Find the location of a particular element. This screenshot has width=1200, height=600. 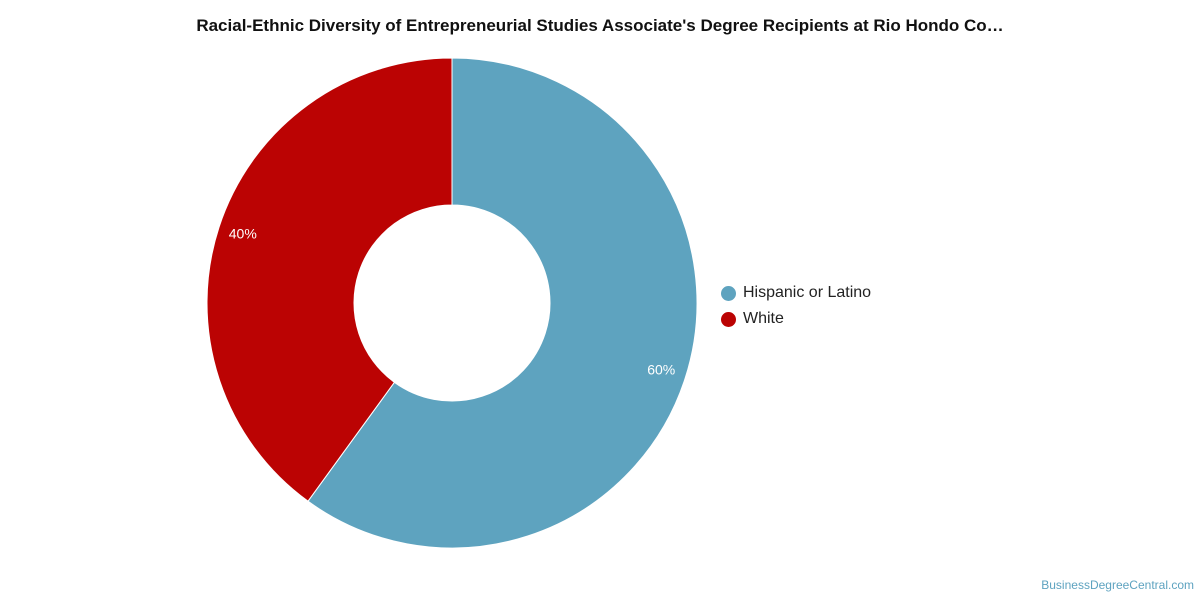

legend: Hispanic or Latino White is located at coordinates (796, 306).